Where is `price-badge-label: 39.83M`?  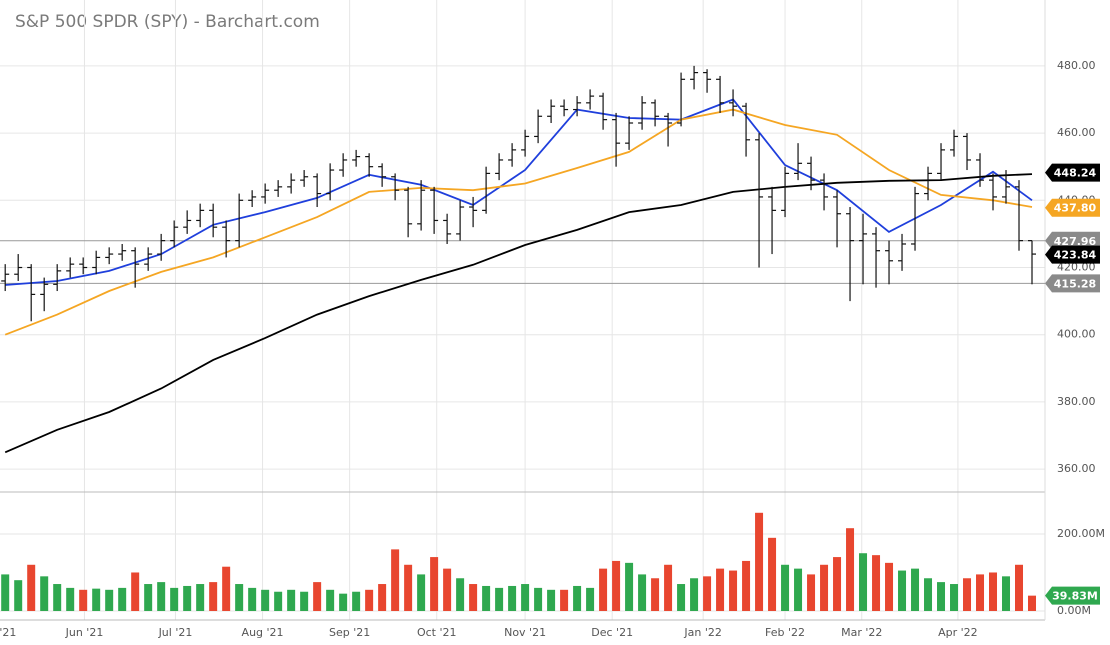
price-badge-label: 39.83M is located at coordinates (1075, 596).